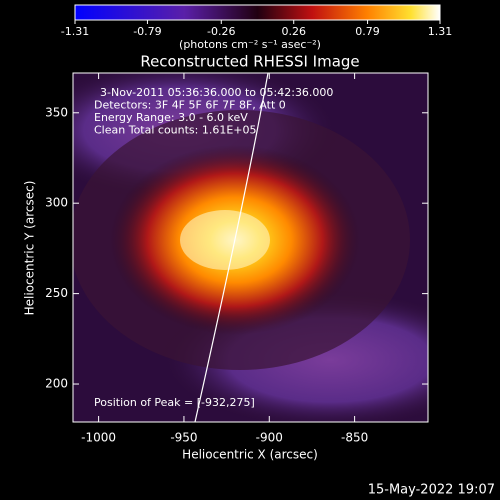 The image size is (500, 500). Describe the element at coordinates (56, 203) in the screenshot. I see `y-tick-label: 300` at that location.